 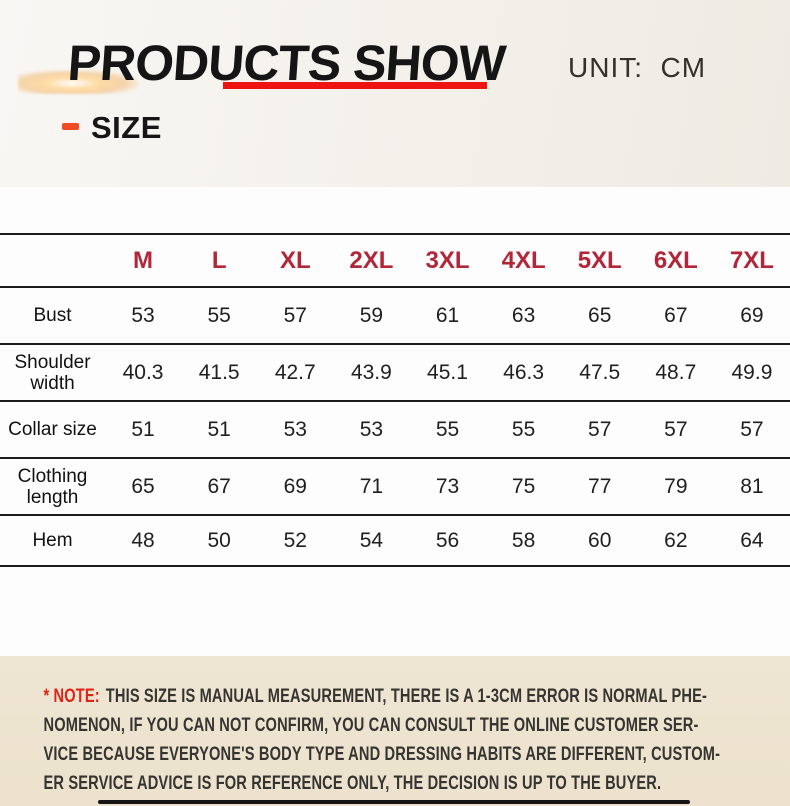 What do you see at coordinates (447, 260) in the screenshot?
I see `size-header-cell: 3XL` at bounding box center [447, 260].